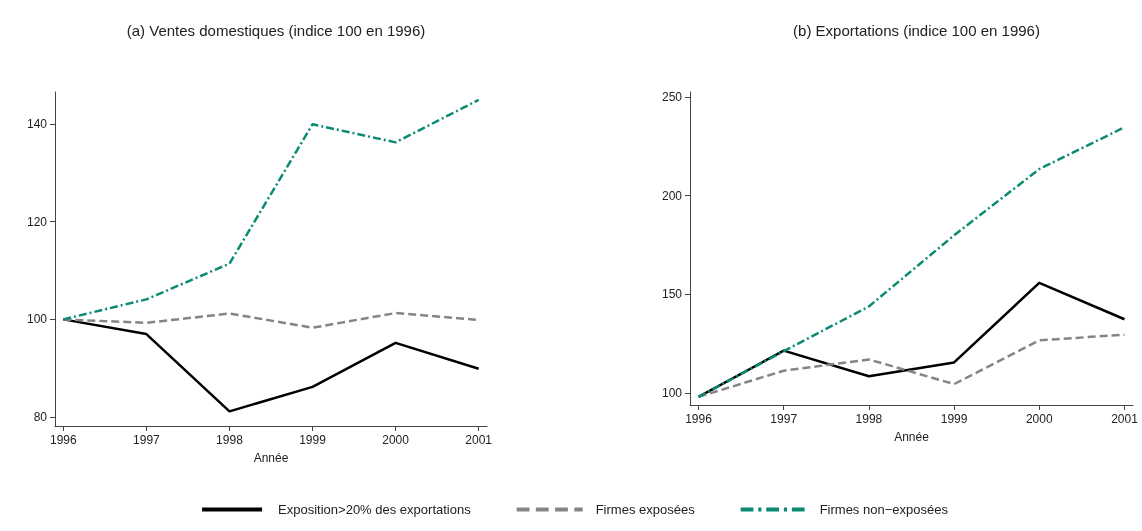  What do you see at coordinates (375, 509) in the screenshot?
I see `legend-label: Exposition>20% des exportations` at bounding box center [375, 509].